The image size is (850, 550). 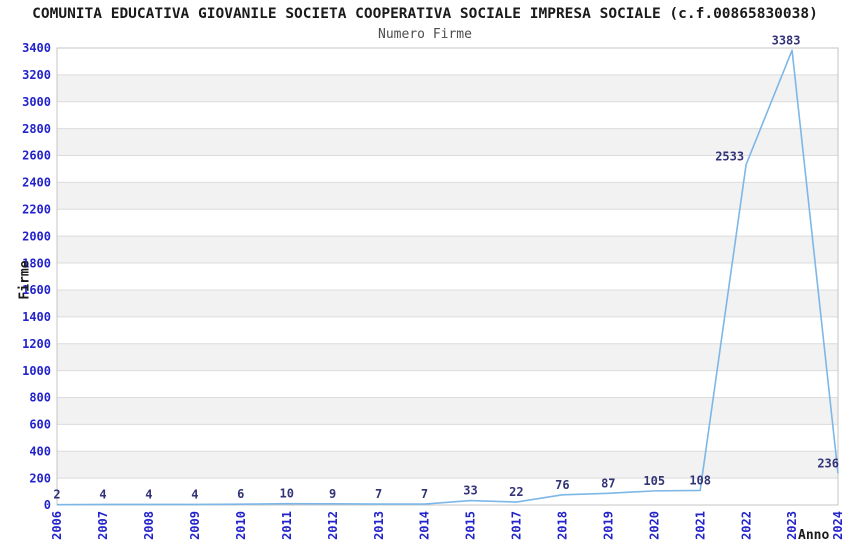 I want to click on y-tick-label: 1600, so click(x=36, y=290).